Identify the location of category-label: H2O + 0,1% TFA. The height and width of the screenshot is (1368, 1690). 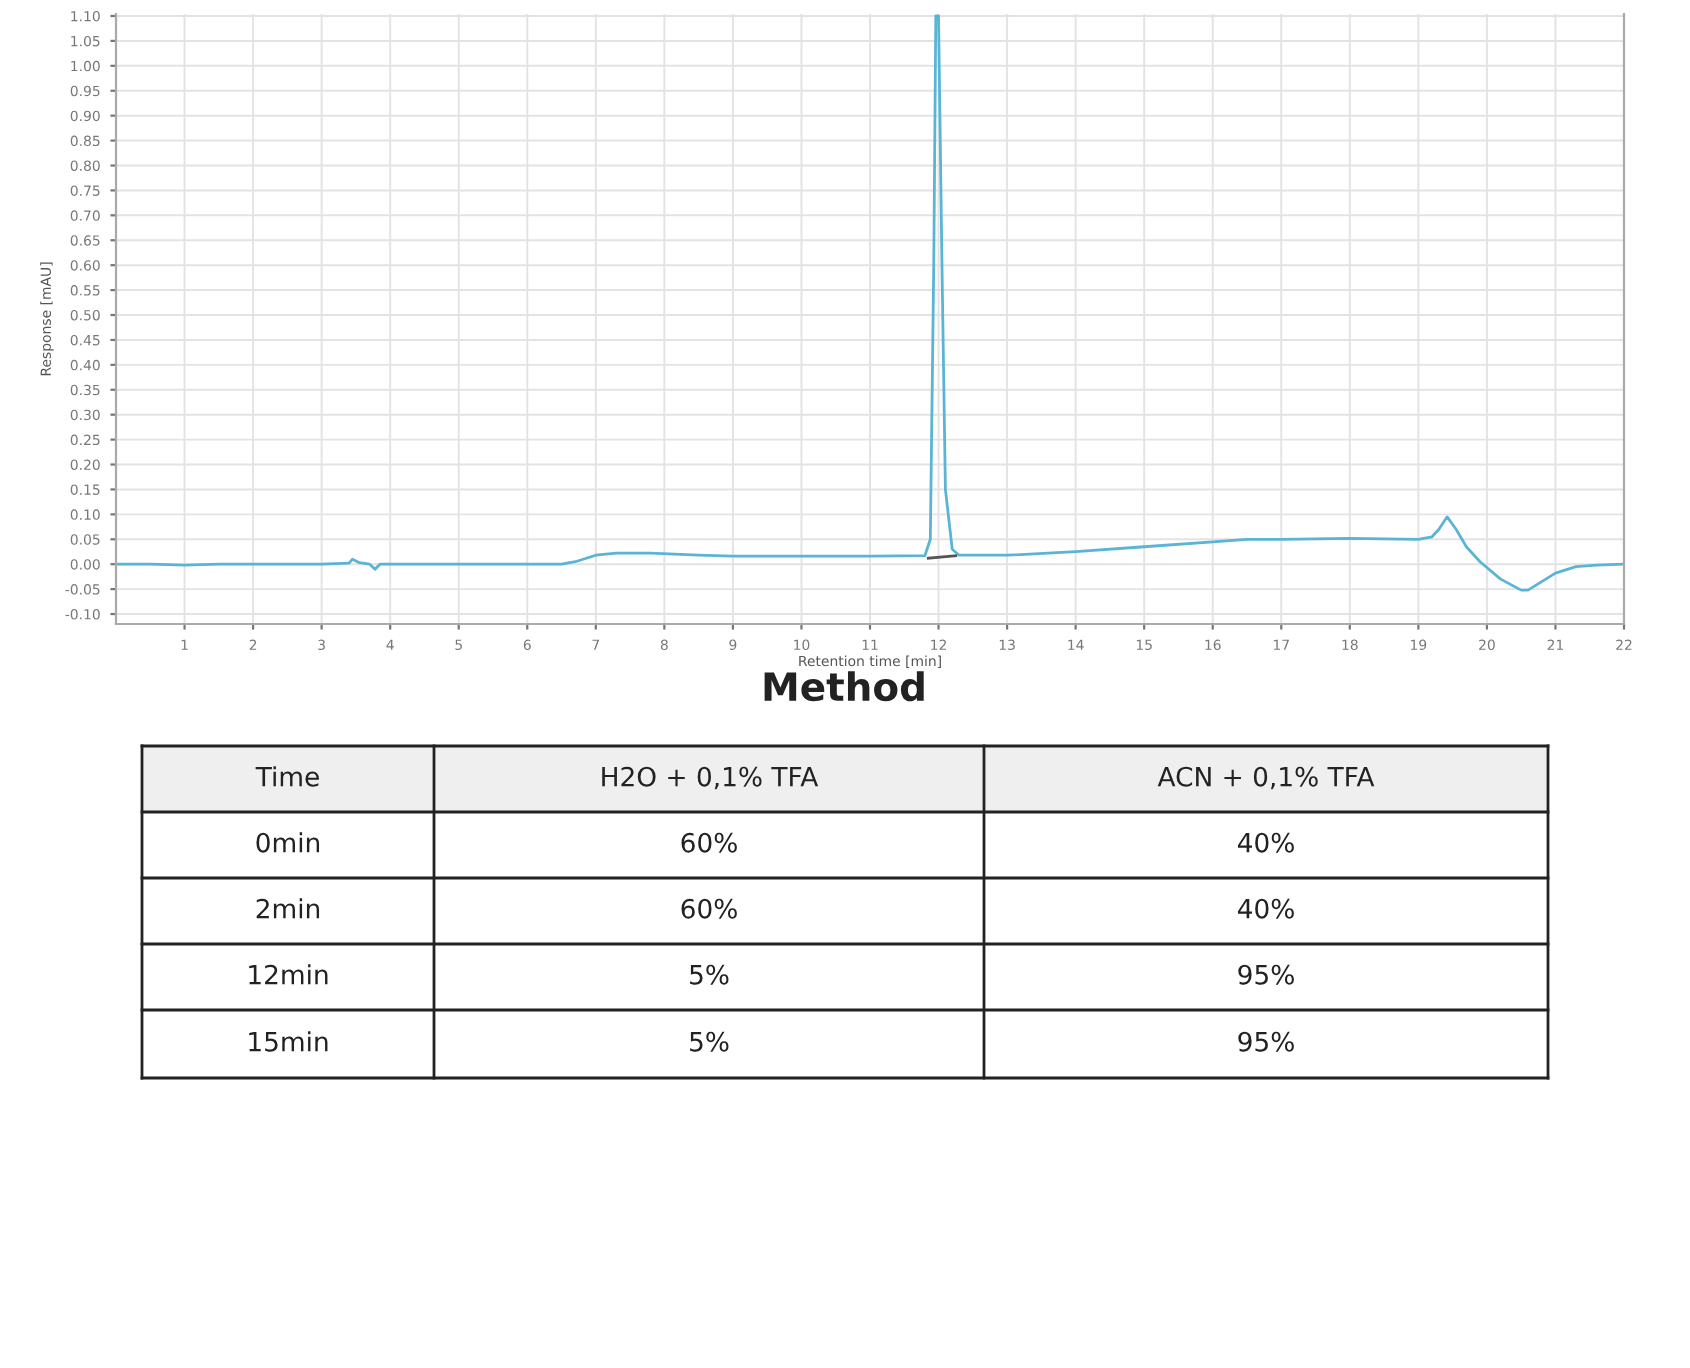
(710, 778).